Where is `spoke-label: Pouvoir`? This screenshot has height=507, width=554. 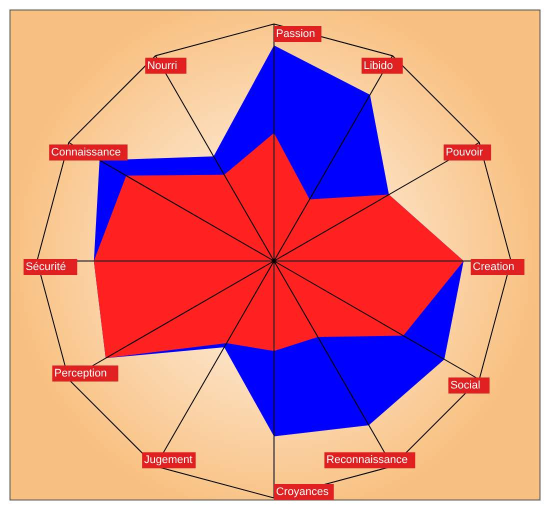
spoke-label: Pouvoir is located at coordinates (465, 152).